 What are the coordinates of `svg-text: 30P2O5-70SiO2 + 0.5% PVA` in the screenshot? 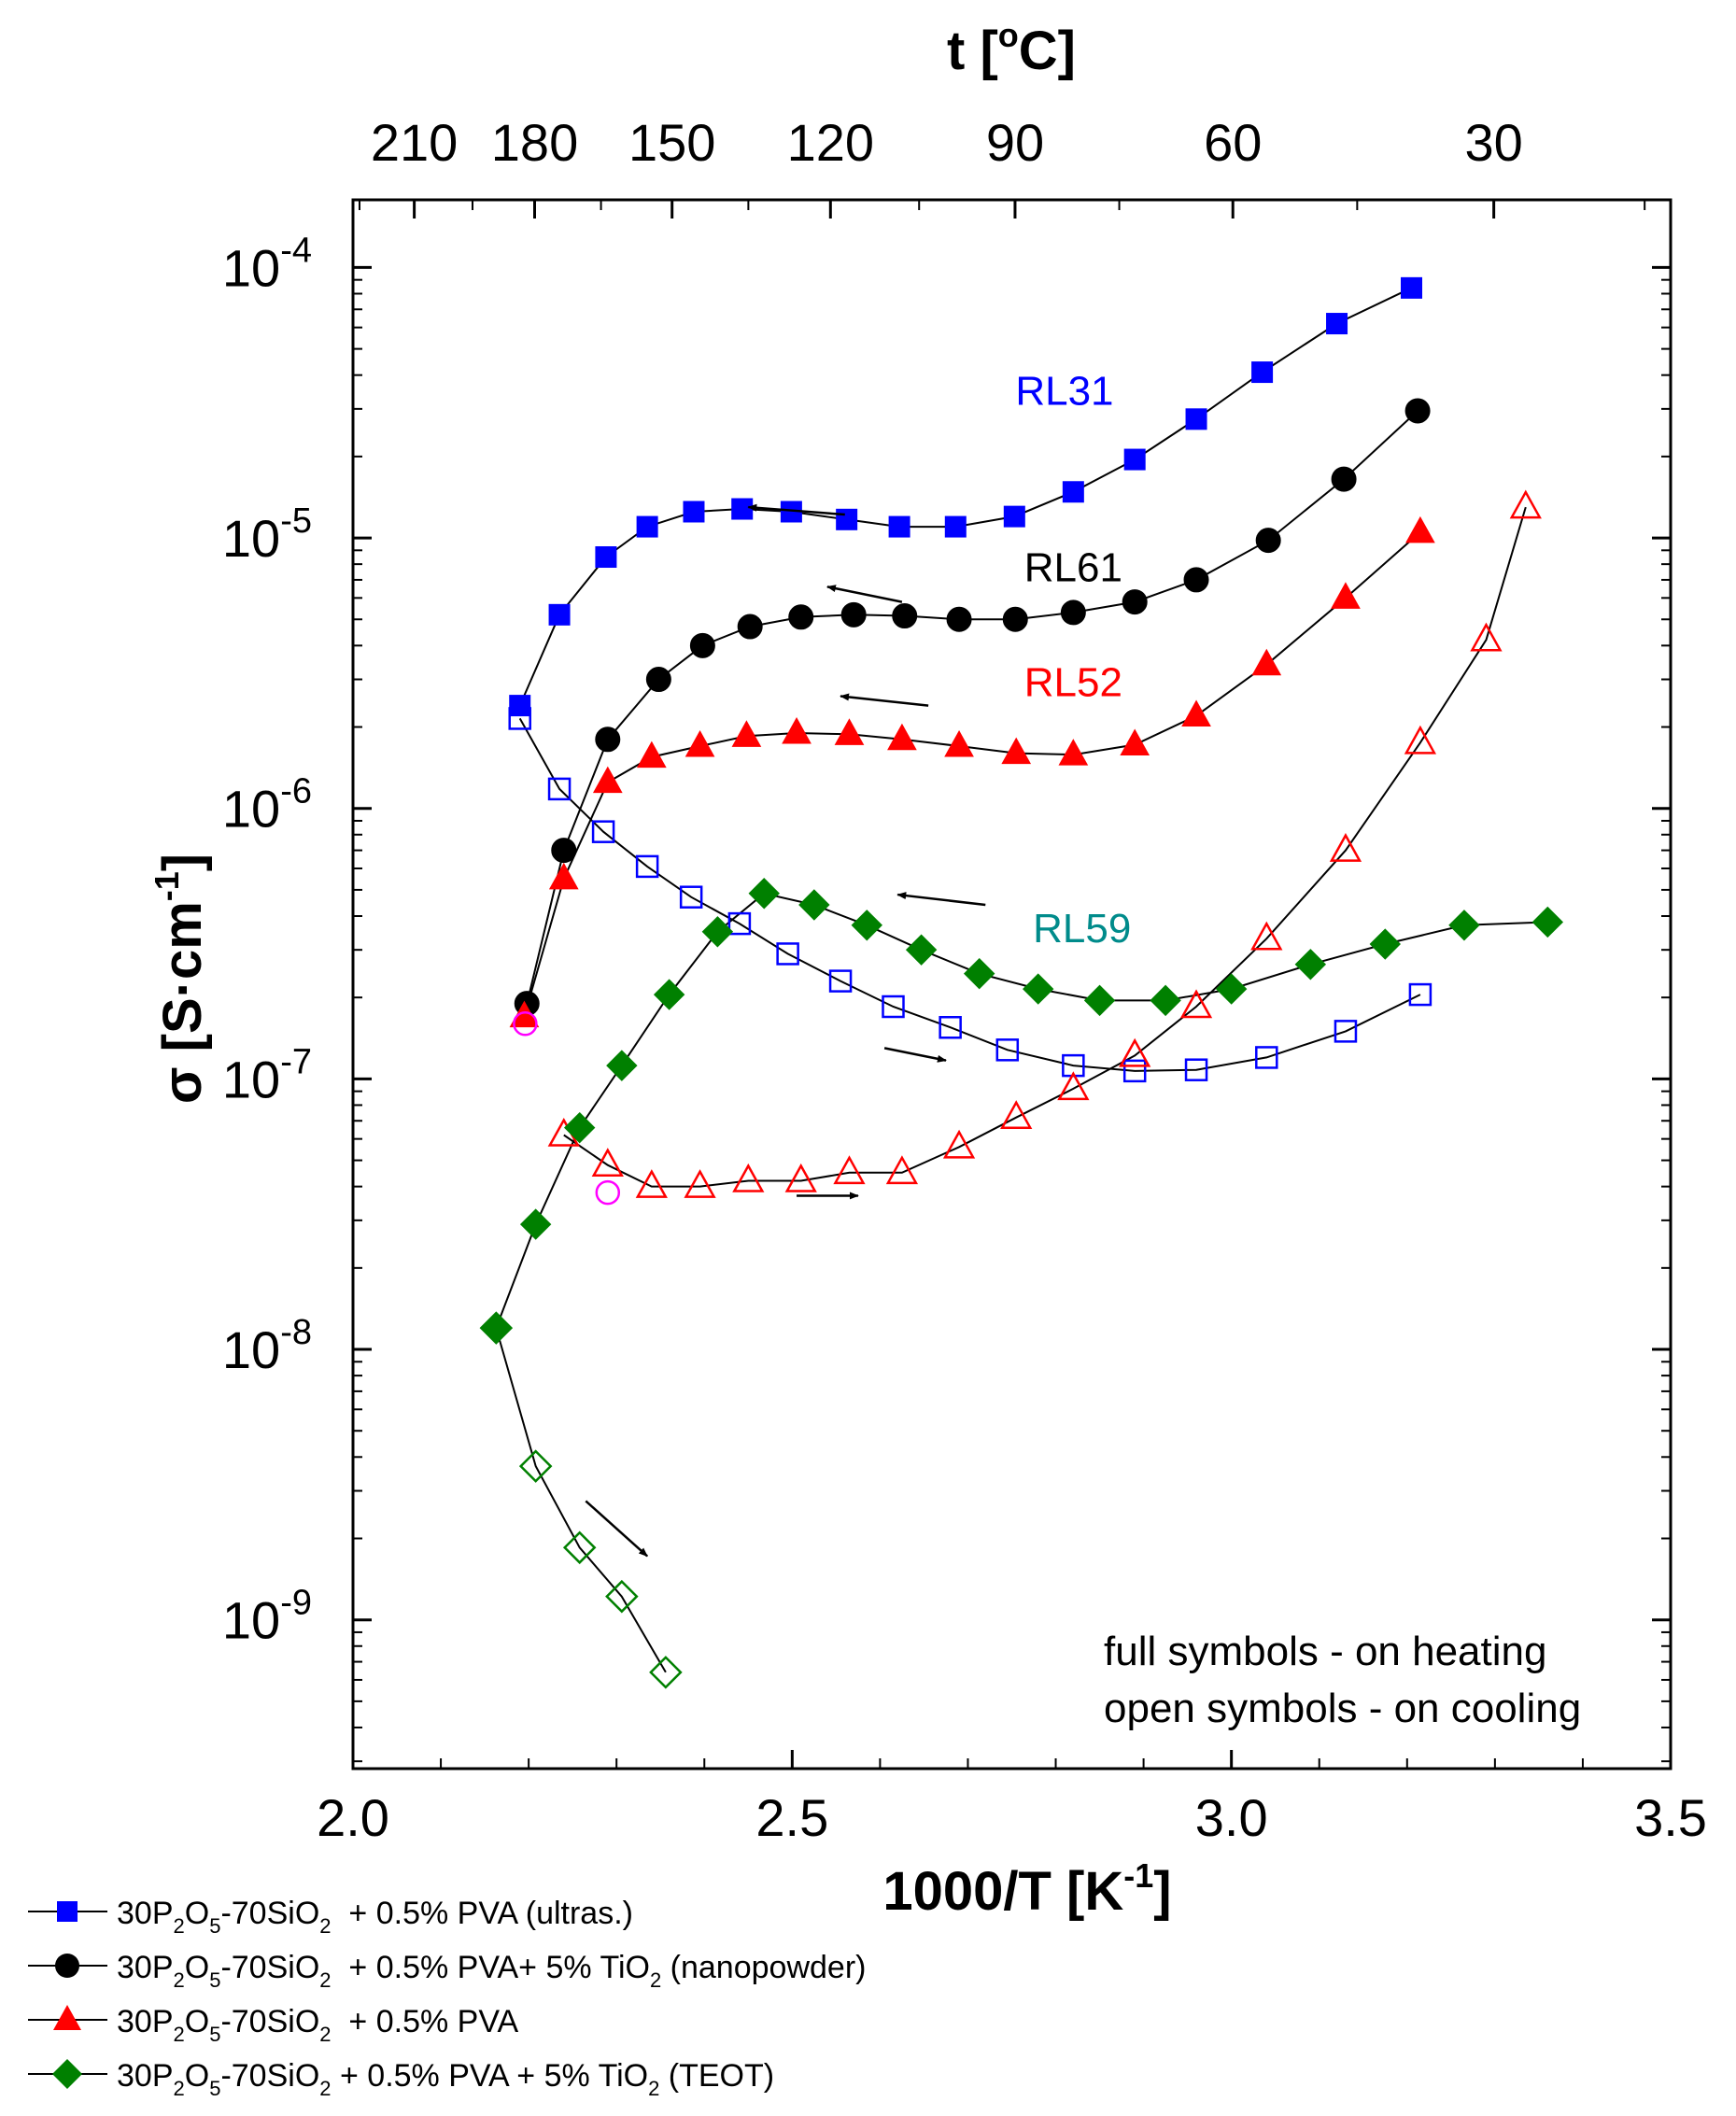 It's located at (318, 2025).